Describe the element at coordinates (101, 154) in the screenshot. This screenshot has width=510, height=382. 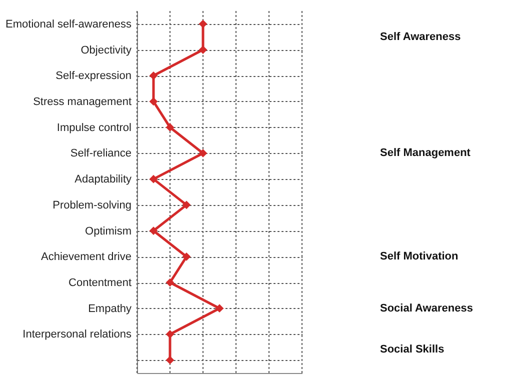
I see `y-tick-label: Self-reliance` at that location.